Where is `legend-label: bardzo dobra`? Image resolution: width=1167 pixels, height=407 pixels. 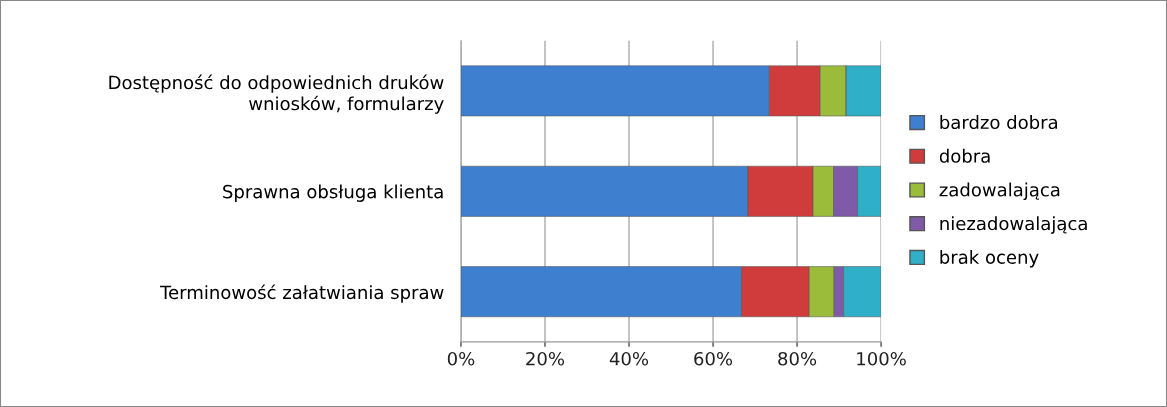 legend-label: bardzo dobra is located at coordinates (998, 122).